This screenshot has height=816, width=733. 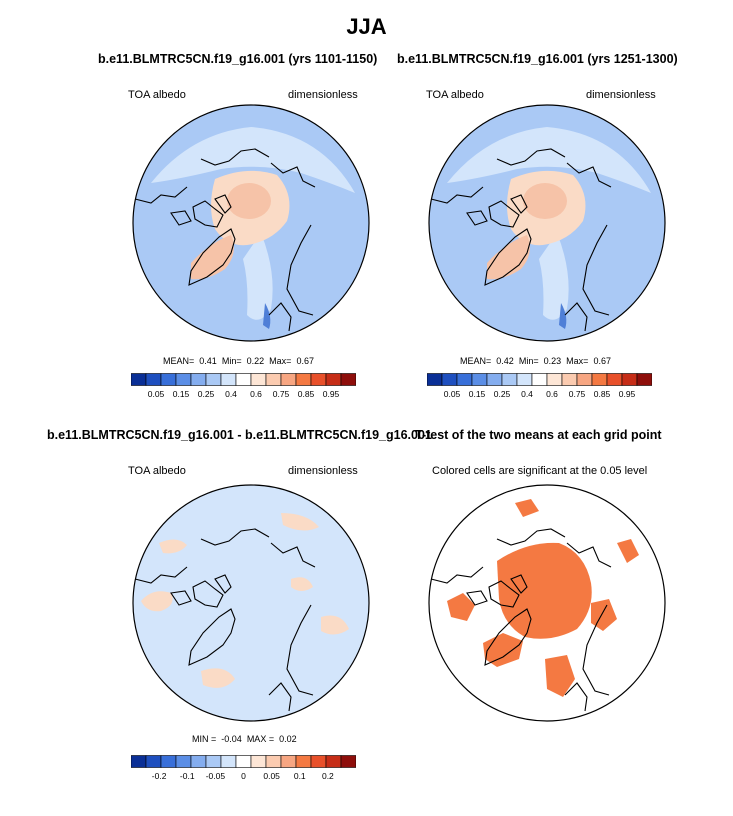 I want to click on colorbar-2: 0.05 0.15 0.25 0.4 0.6 0.75 0.85 0.95, so click(x=539, y=391).